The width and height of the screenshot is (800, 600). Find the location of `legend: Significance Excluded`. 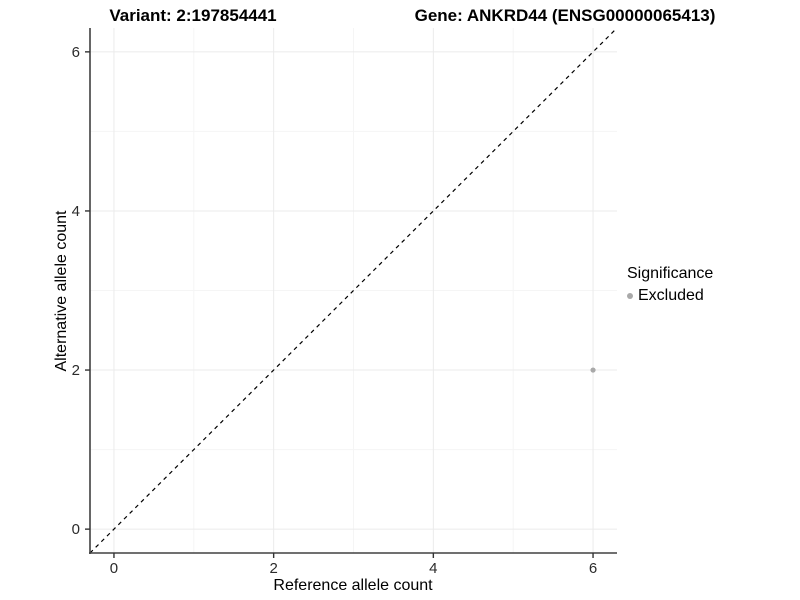

legend: Significance Excluded is located at coordinates (670, 285).